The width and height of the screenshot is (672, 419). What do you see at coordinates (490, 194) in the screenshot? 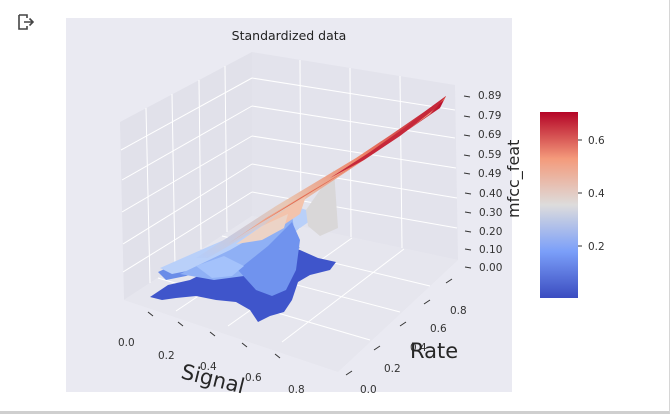
I see `z-tick-label: 0.40` at bounding box center [490, 194].